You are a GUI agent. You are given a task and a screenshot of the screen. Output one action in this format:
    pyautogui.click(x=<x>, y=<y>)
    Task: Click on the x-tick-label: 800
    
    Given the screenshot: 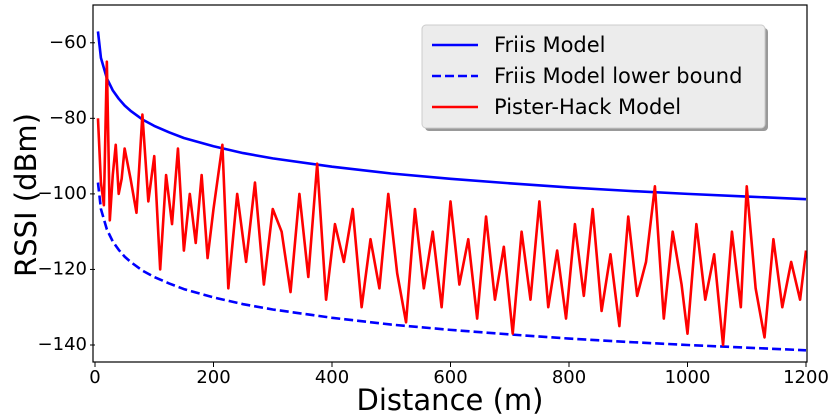 What is the action you would take?
    pyautogui.click(x=569, y=377)
    